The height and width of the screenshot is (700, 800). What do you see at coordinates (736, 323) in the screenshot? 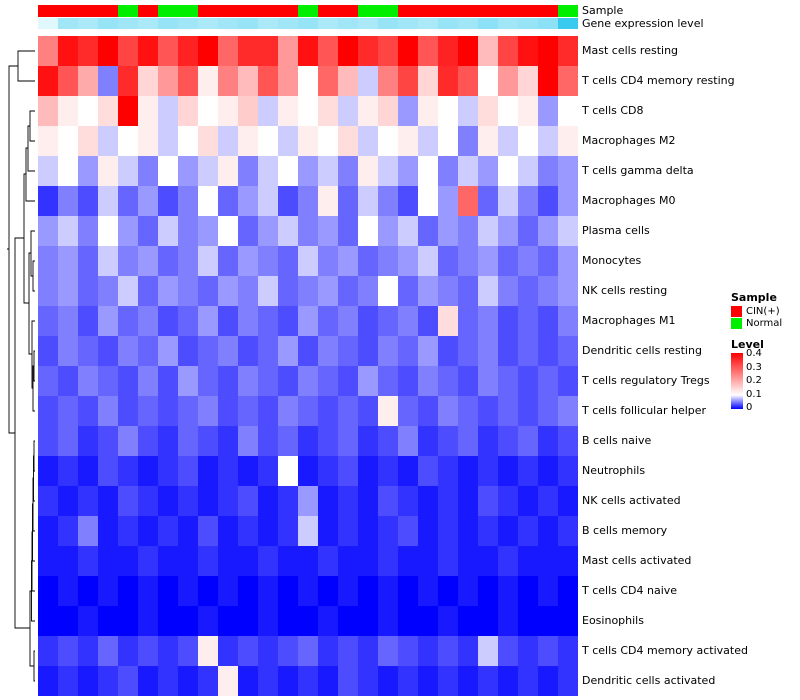
I see `normal-color-swatch` at bounding box center [736, 323].